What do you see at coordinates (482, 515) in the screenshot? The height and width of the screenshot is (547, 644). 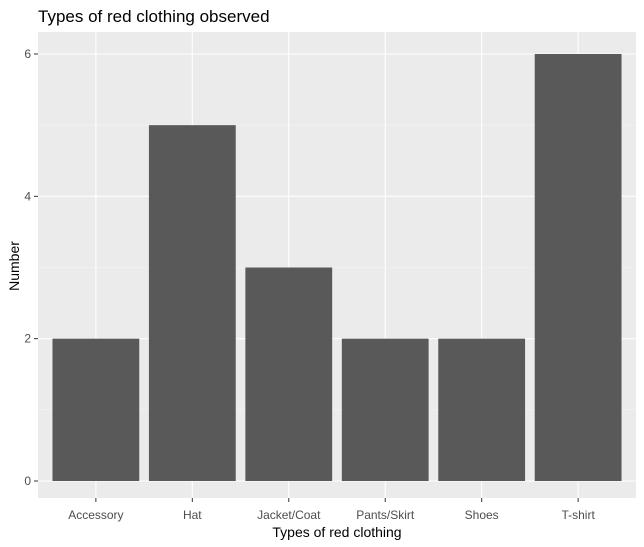 I see `x-tick-label: Shoes` at bounding box center [482, 515].